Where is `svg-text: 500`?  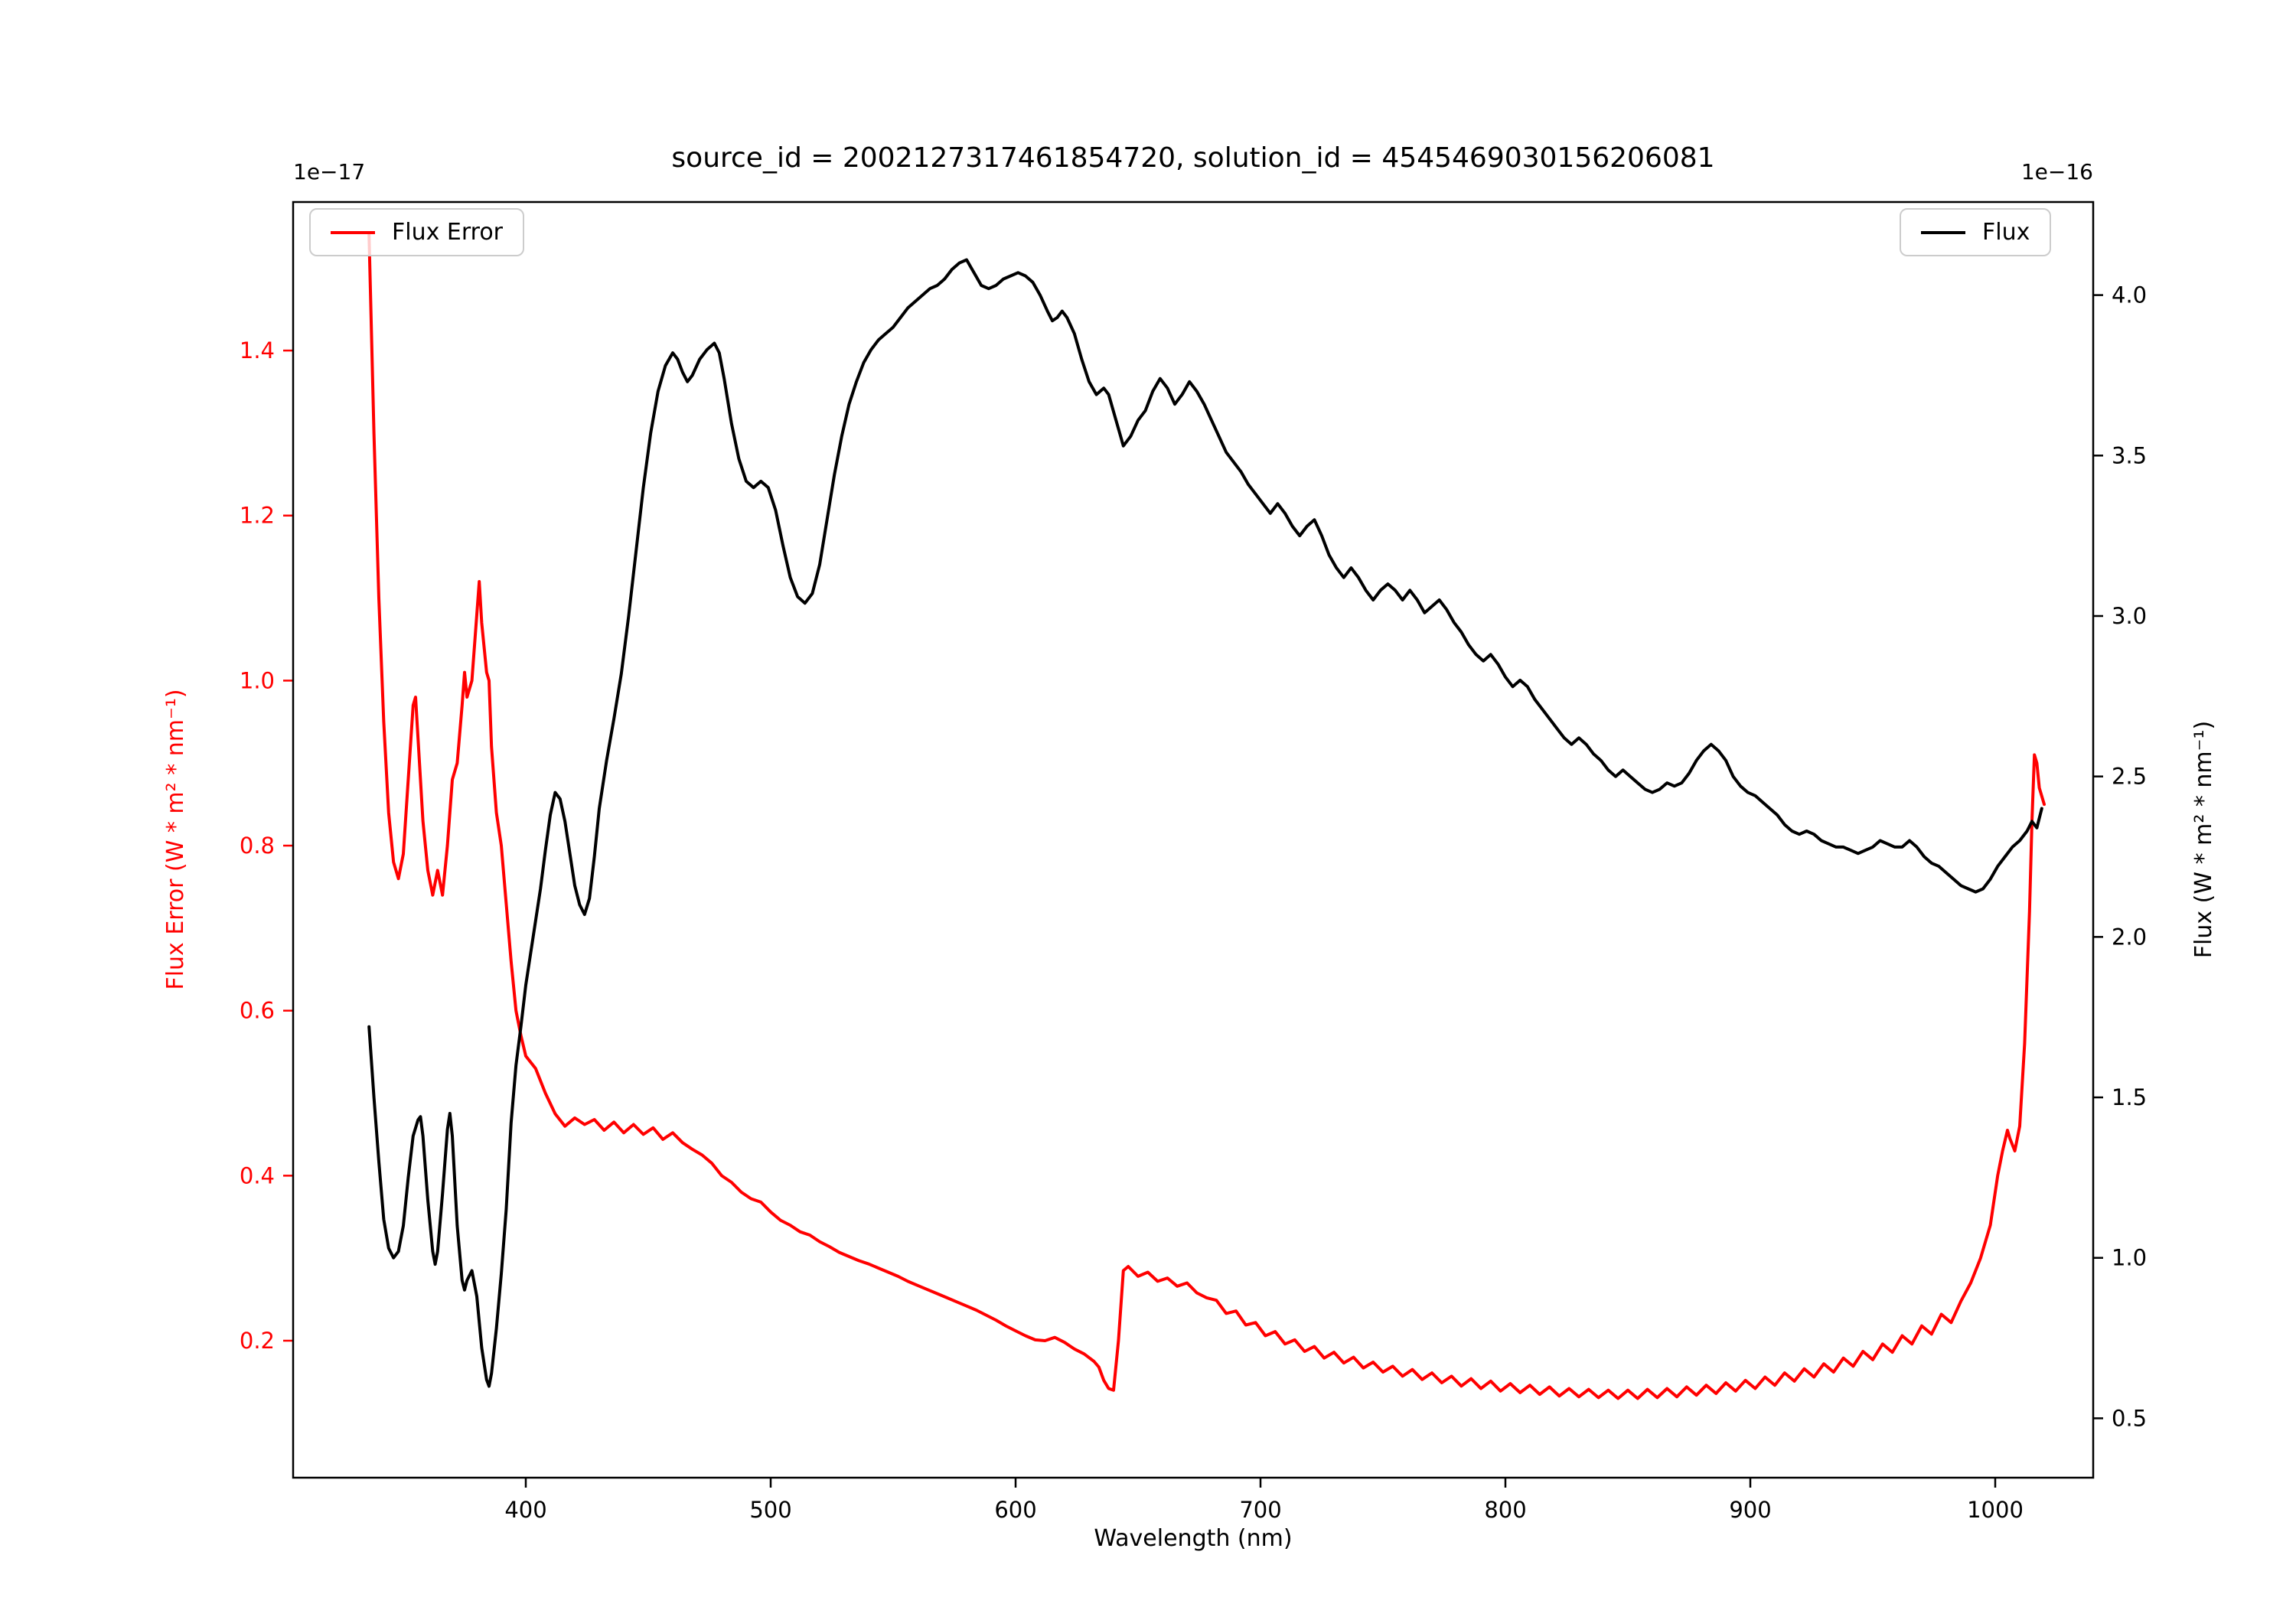
svg-text: 500 is located at coordinates (770, 1510).